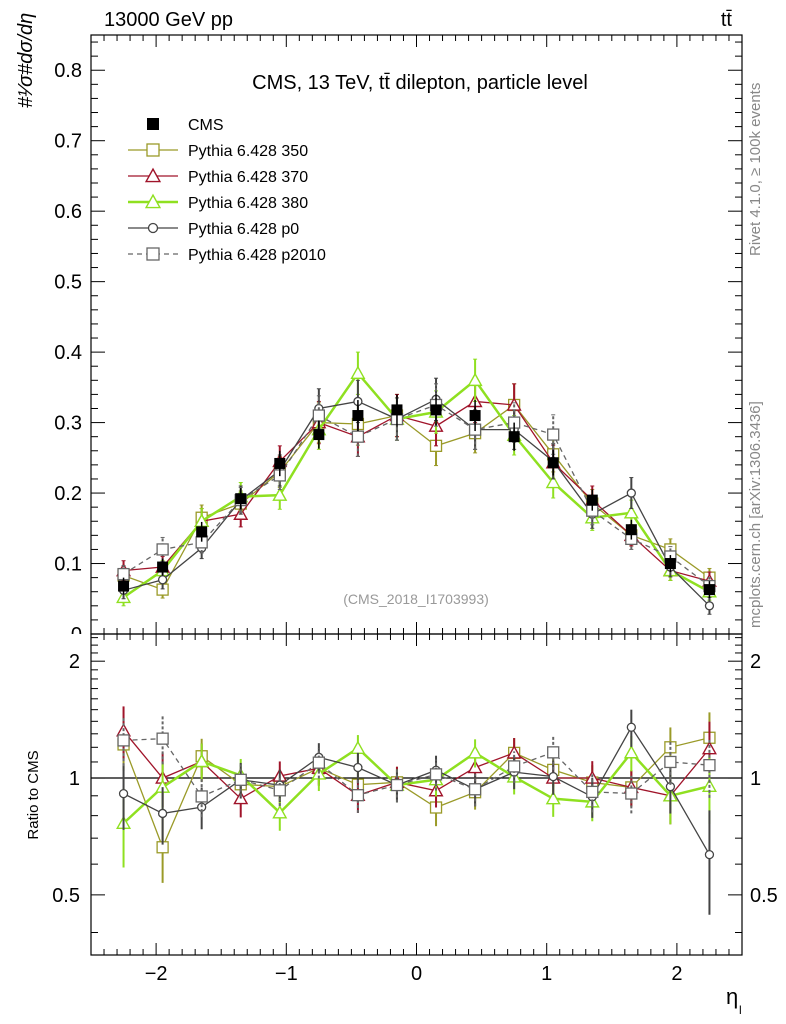 This screenshot has width=786, height=1024. I want to click on rivet-label-text: Rivet 4.1.0, ≥ 100k events, so click(755, 169).